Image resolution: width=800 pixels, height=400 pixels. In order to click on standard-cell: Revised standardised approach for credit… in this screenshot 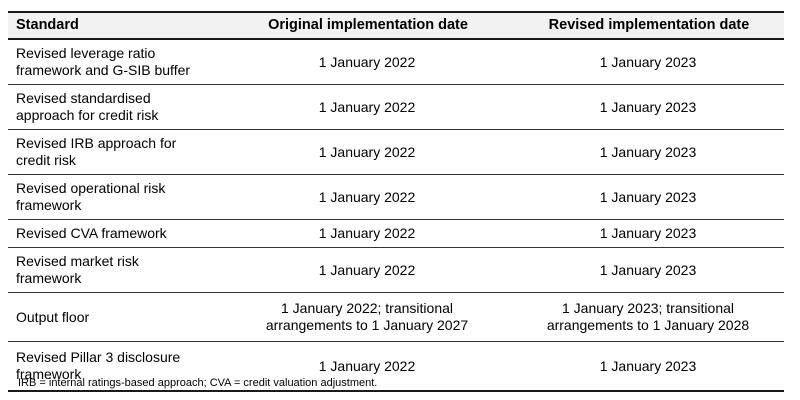, I will do `click(115, 107)`.